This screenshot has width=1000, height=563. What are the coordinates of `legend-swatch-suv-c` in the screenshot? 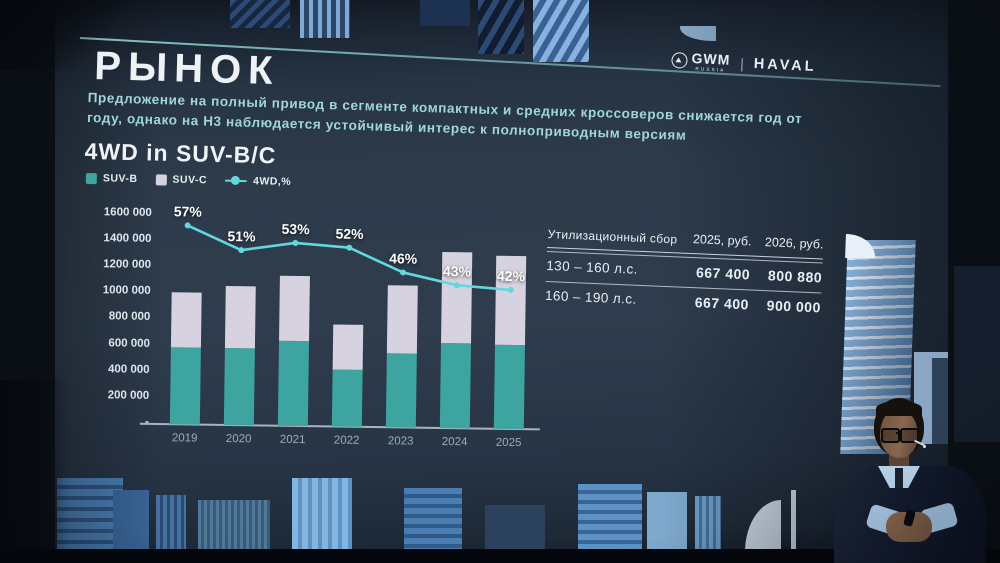 It's located at (161, 179).